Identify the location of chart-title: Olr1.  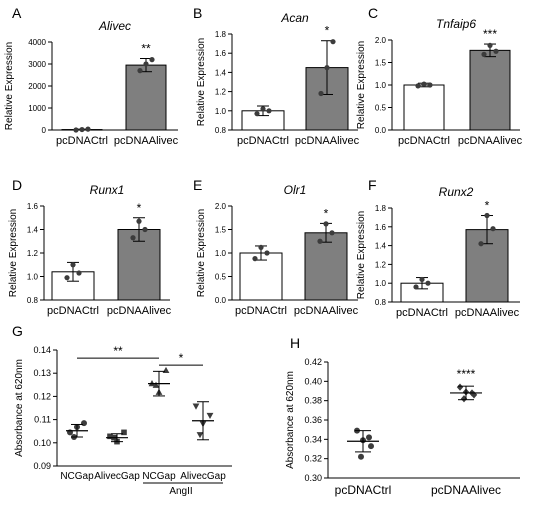
(295, 190).